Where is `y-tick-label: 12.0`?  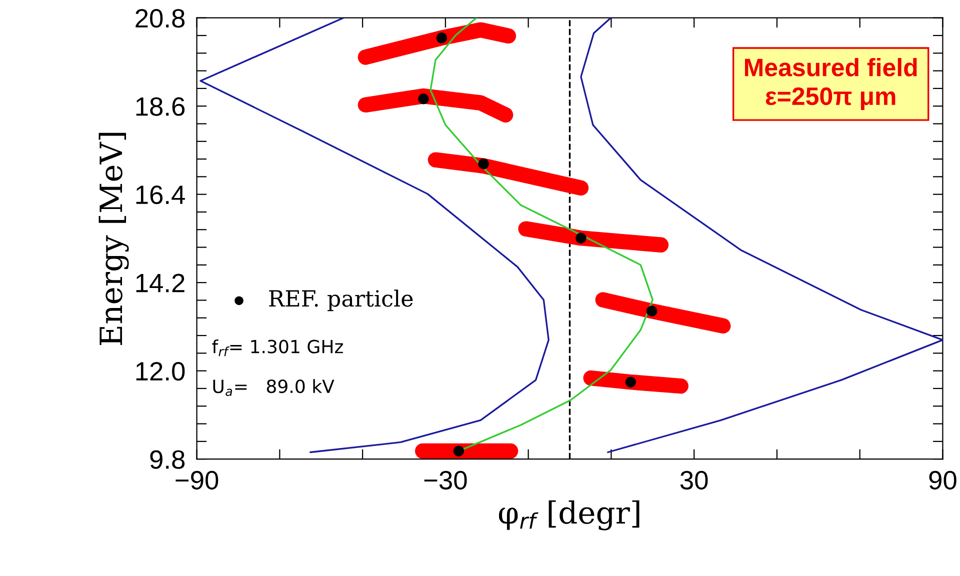 y-tick-label: 12.0 is located at coordinates (160, 371).